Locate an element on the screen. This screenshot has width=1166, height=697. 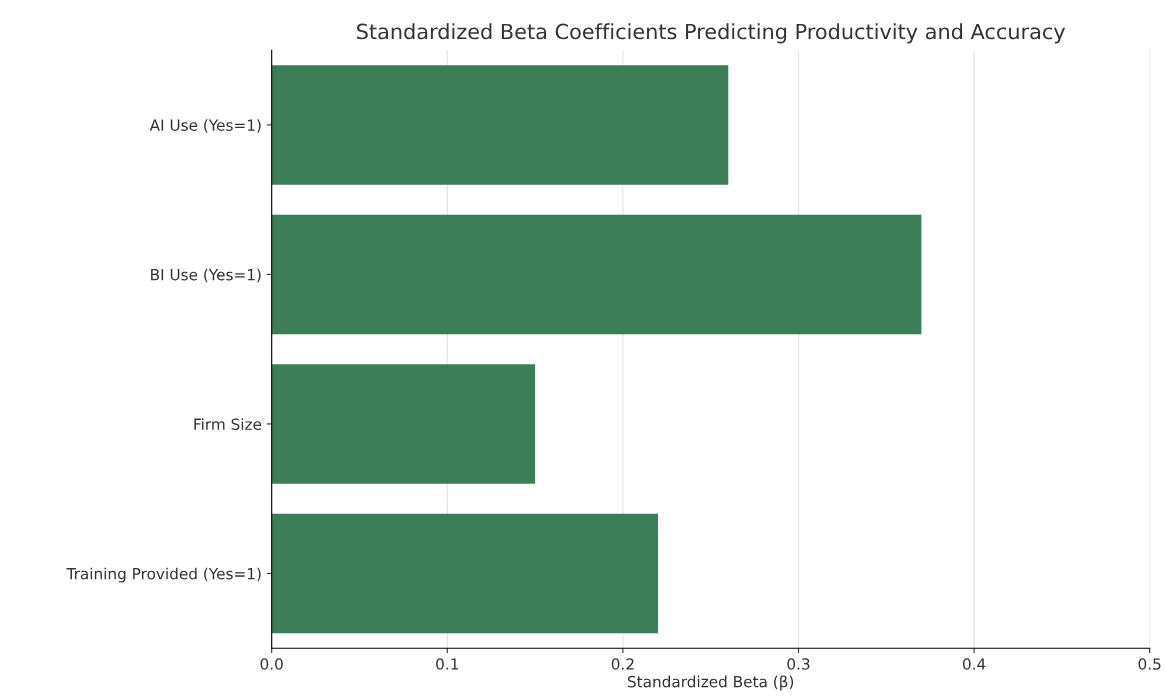
y-tick-label: Training Provided (Yes=1) is located at coordinates (163, 575).